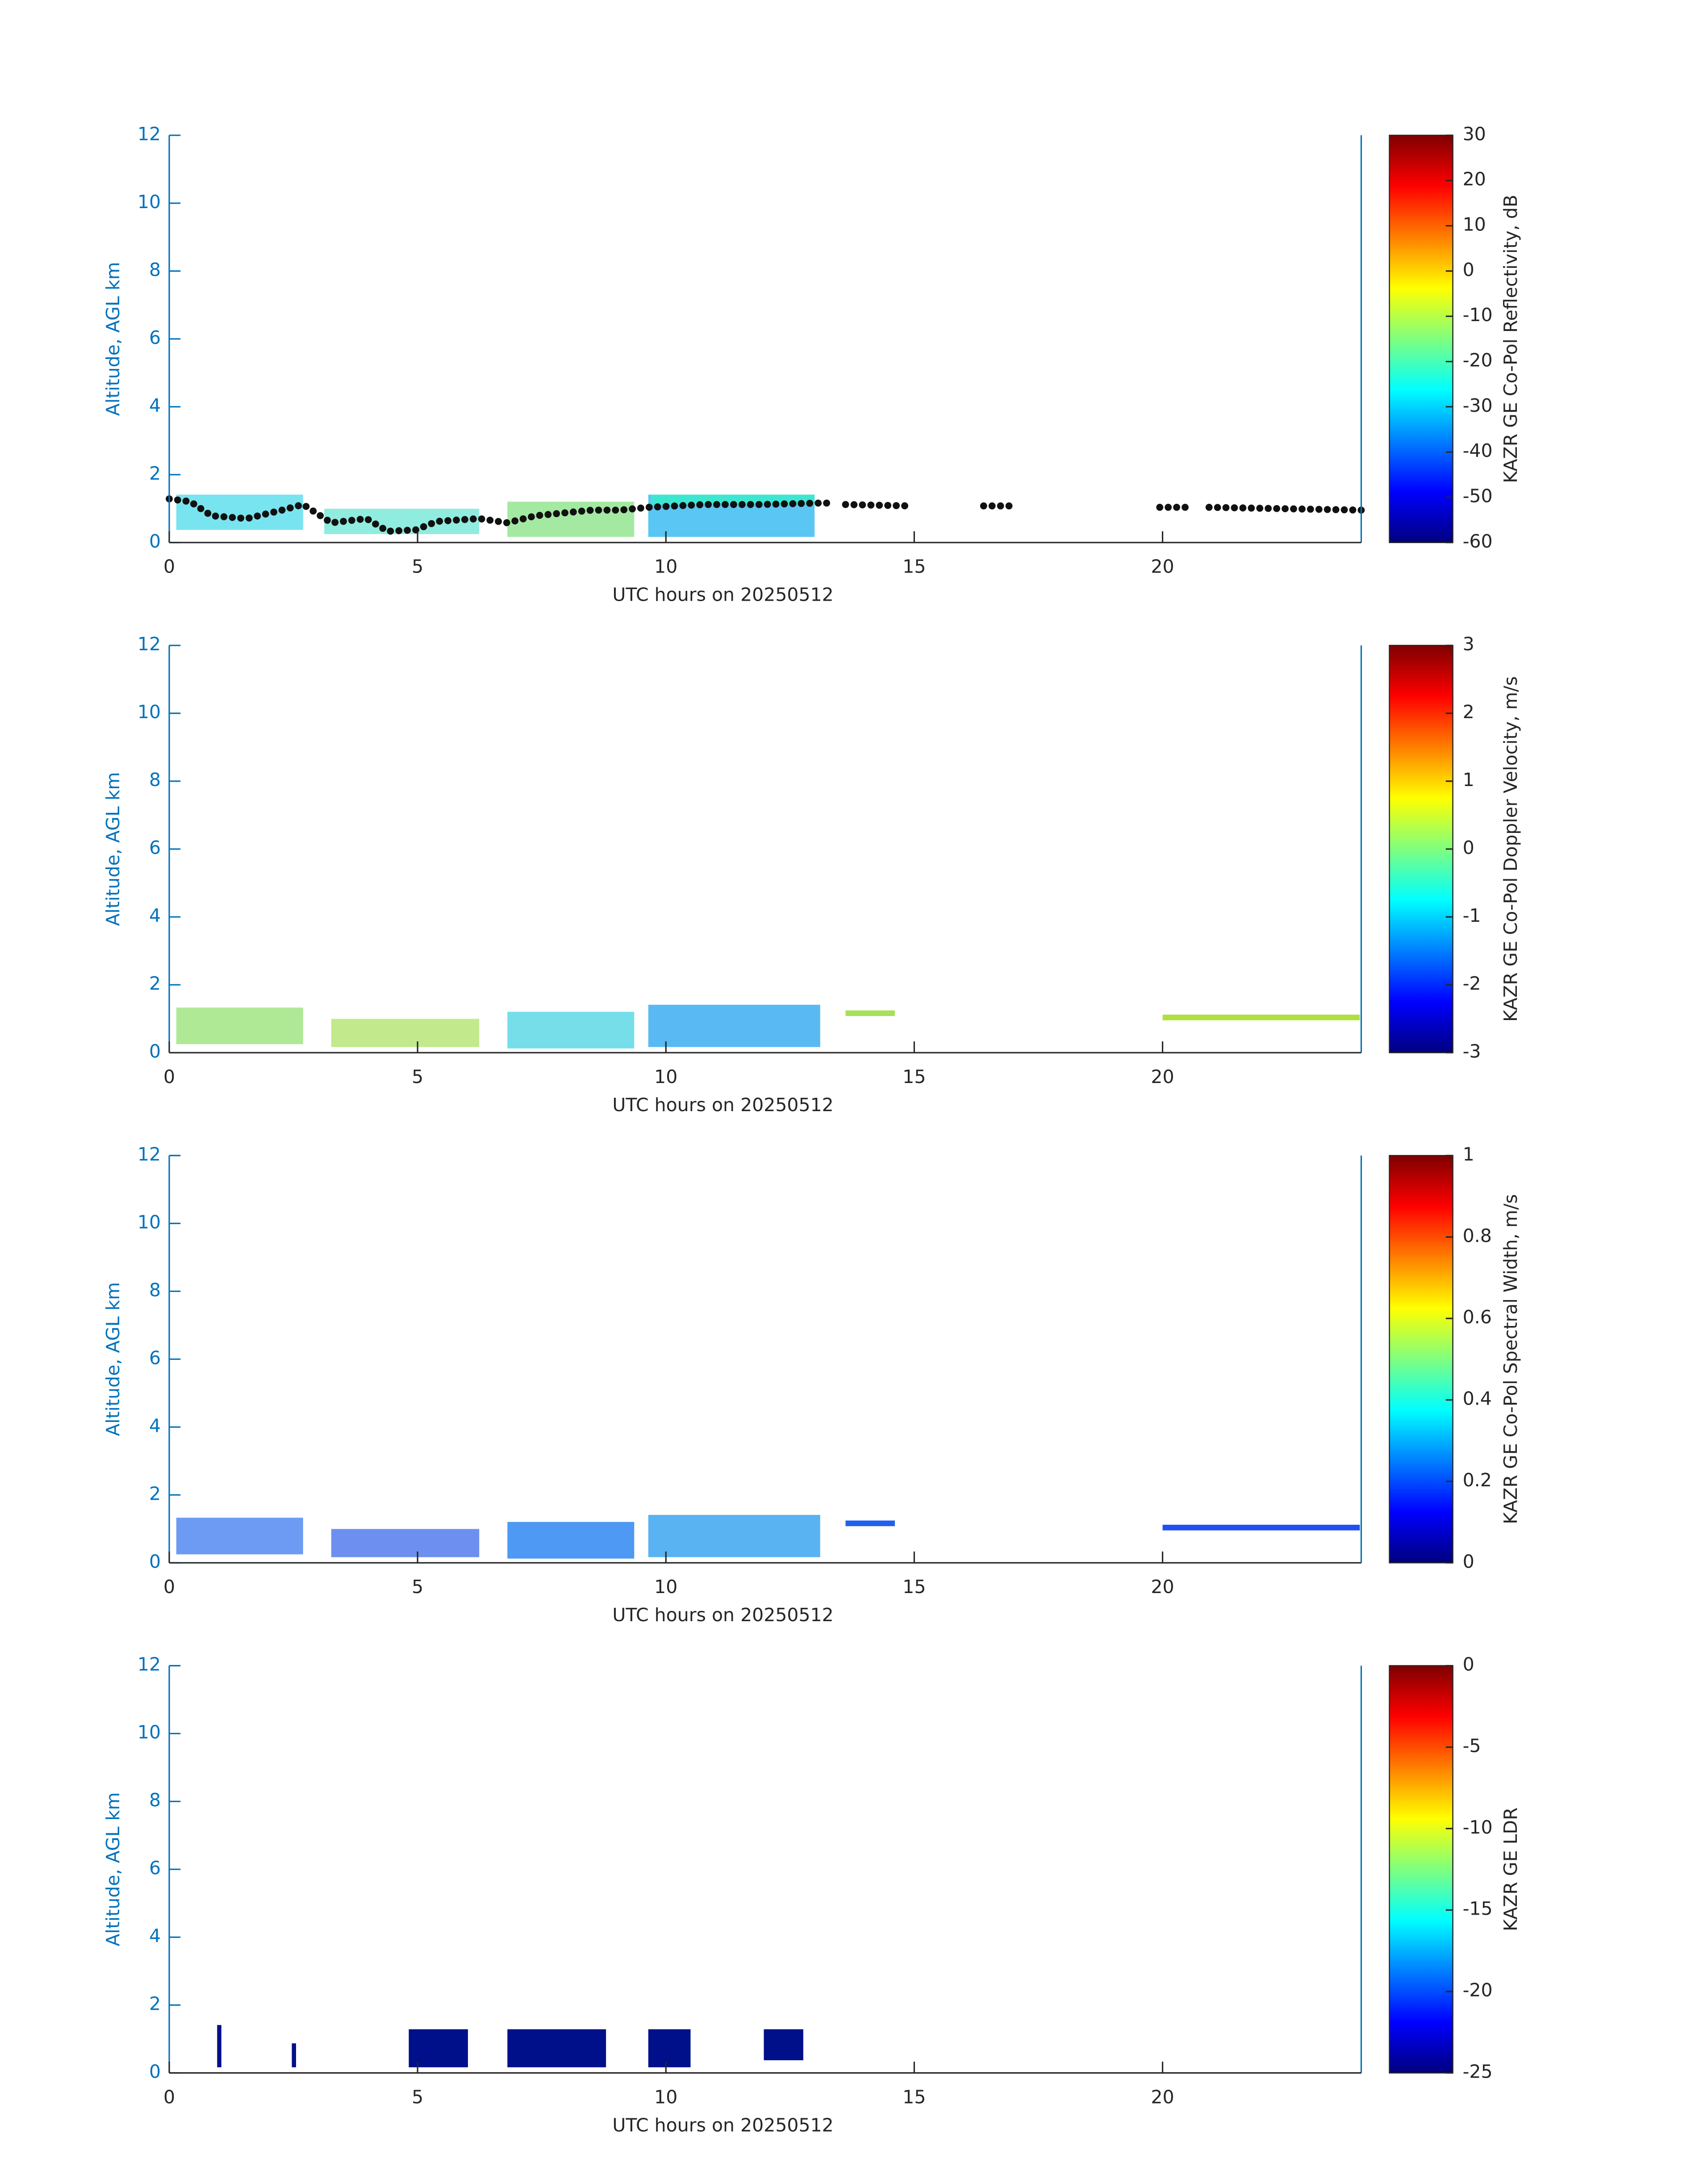  Describe the element at coordinates (1510, 849) in the screenshot. I see `colorbar-label: KAZR GE Co-Pol Doppler Velocity, m/s` at that location.